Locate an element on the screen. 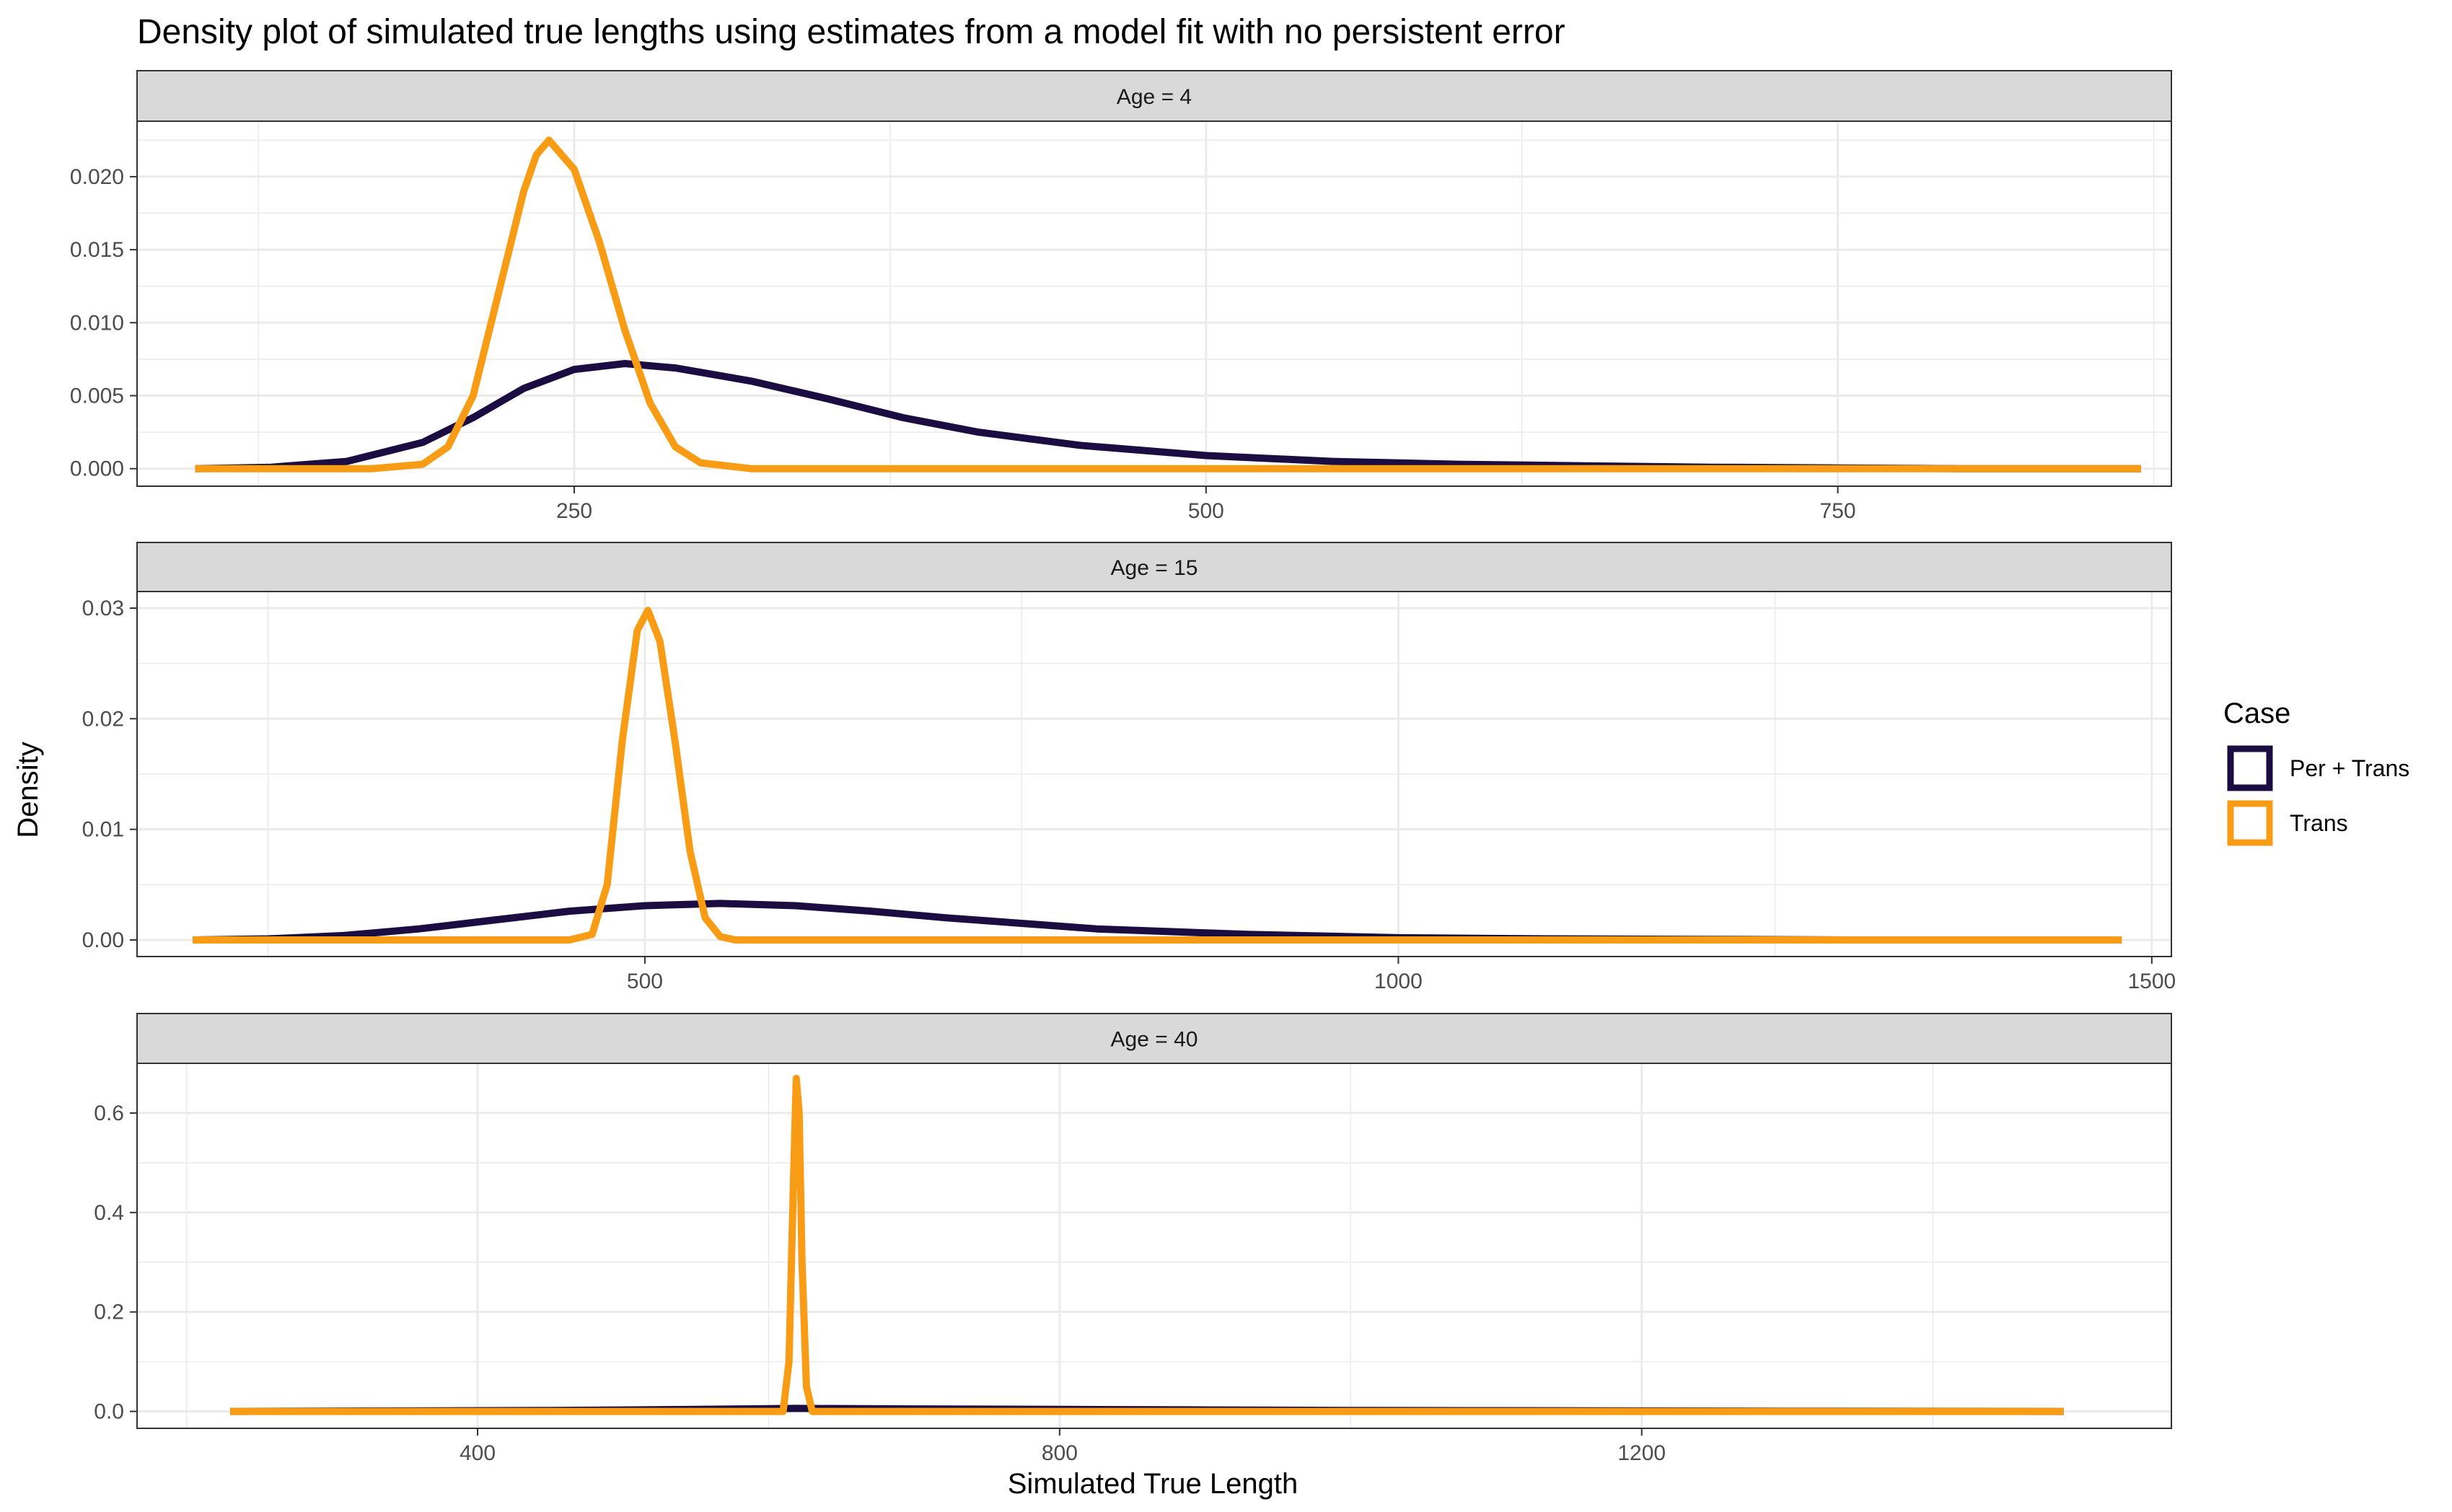 The width and height of the screenshot is (2452, 1512). x-tick-label: 250 is located at coordinates (574, 511).